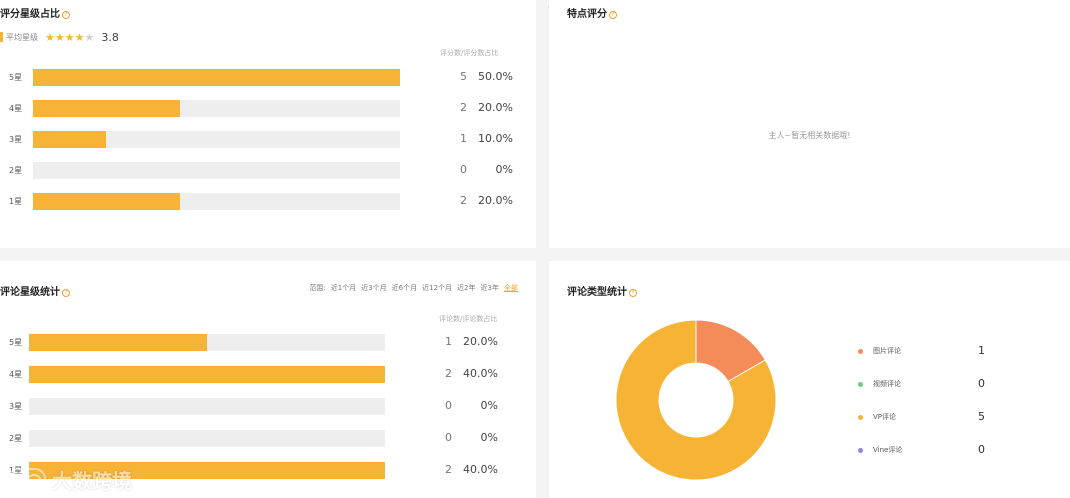 This screenshot has width=1070, height=498. Describe the element at coordinates (343, 288) in the screenshot. I see `filter-option: 近1个月` at that location.